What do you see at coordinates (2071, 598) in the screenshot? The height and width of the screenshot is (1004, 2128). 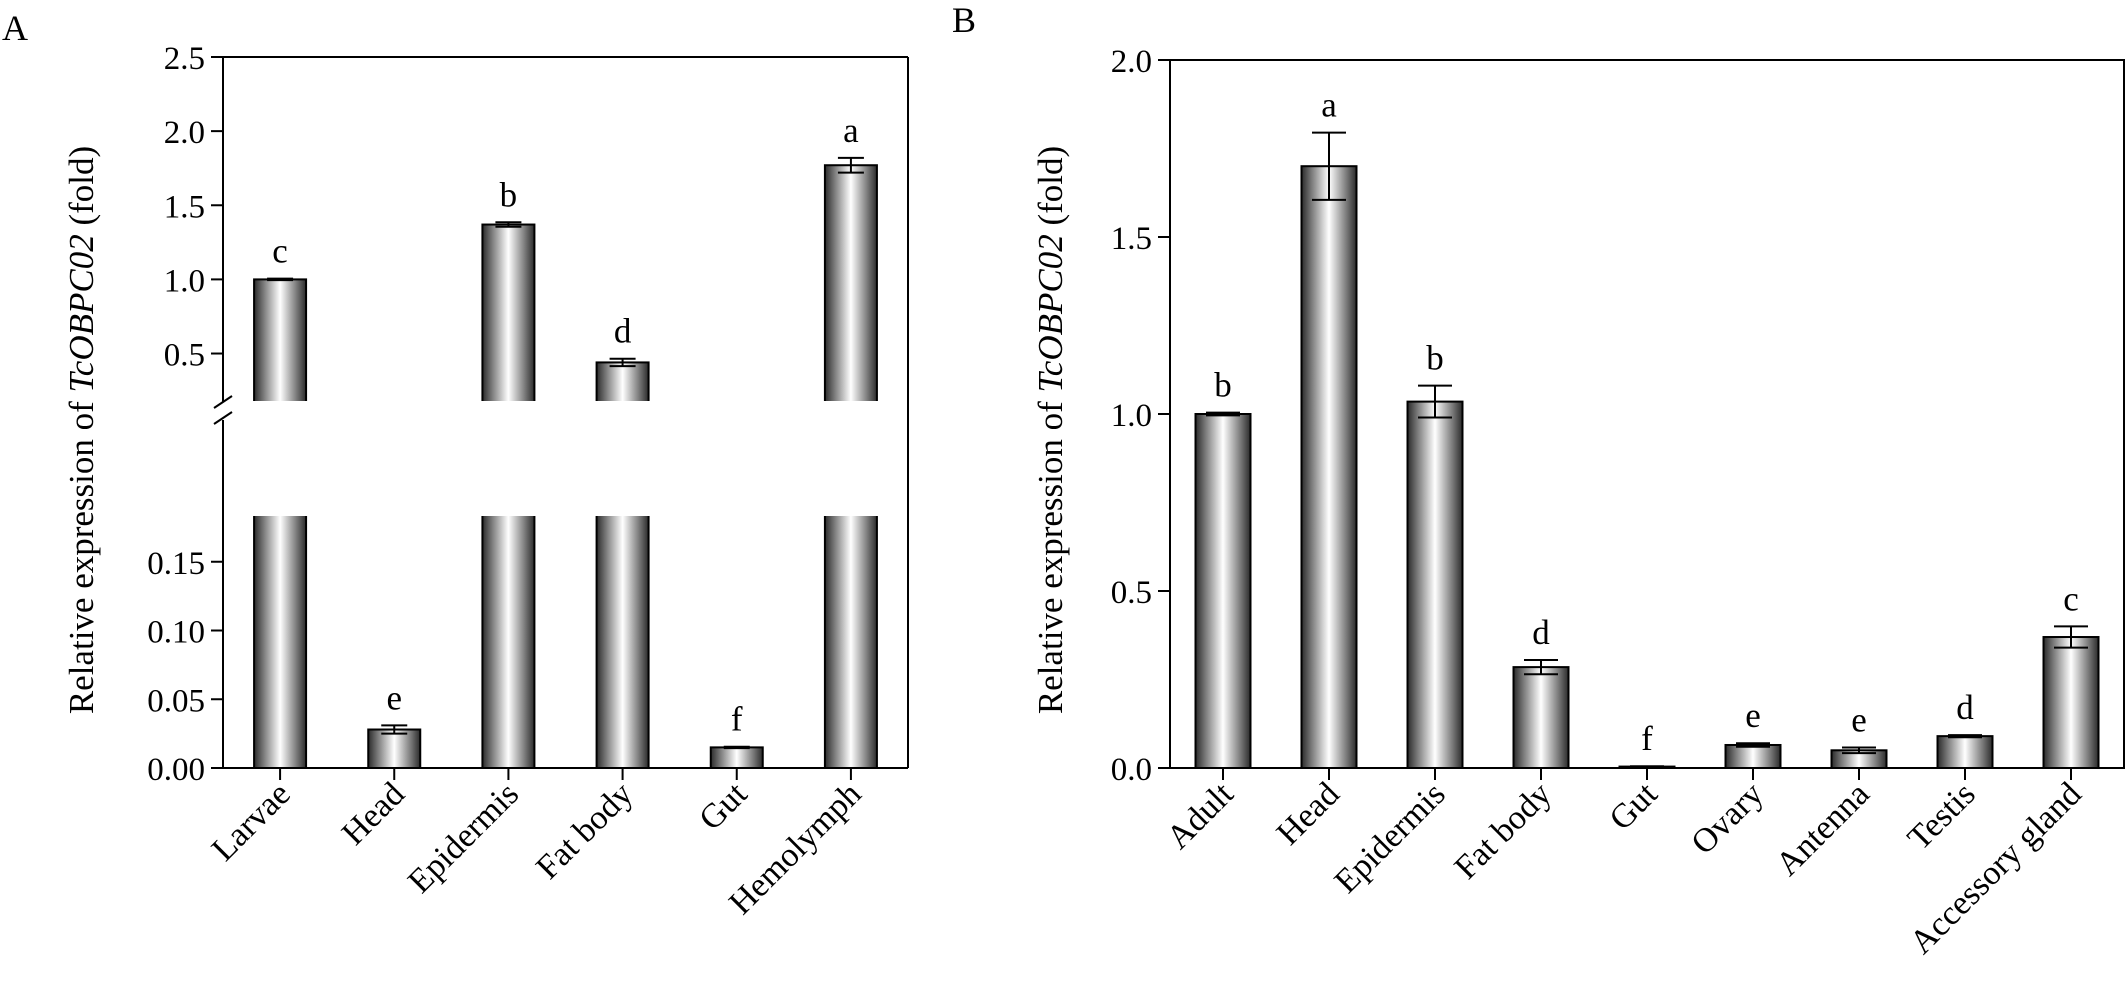 I see `significance-label-b-8: c` at bounding box center [2071, 598].